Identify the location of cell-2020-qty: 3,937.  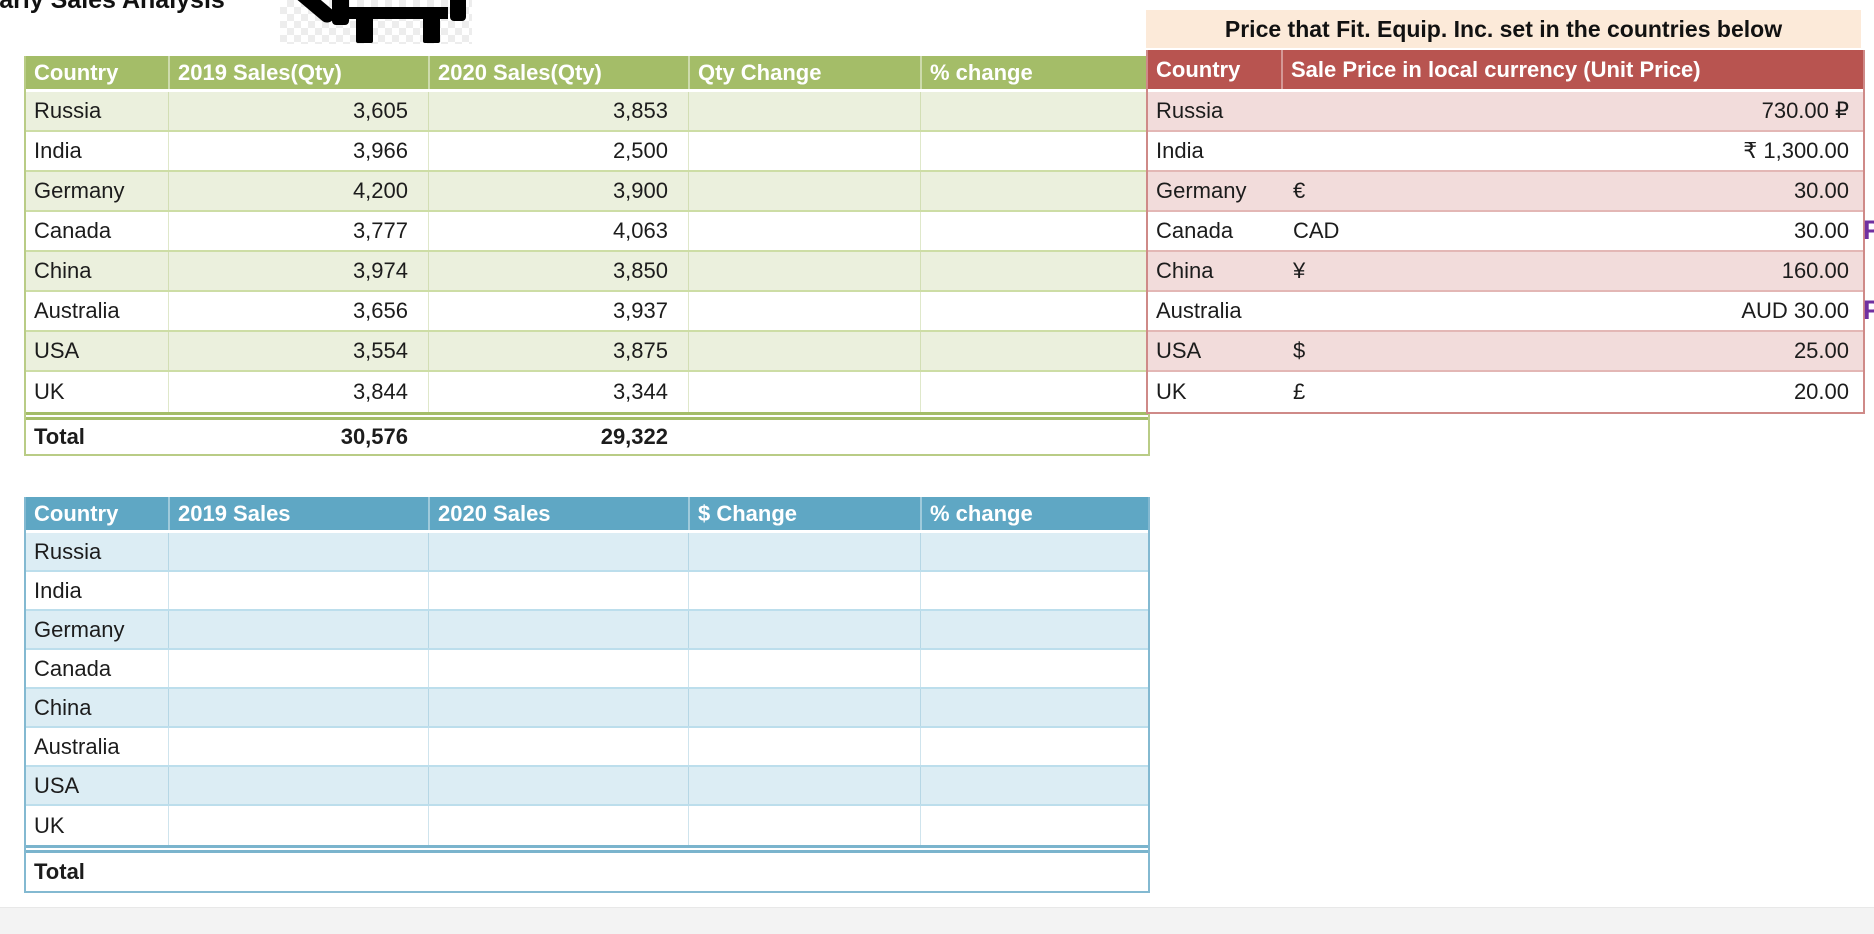
(558, 311).